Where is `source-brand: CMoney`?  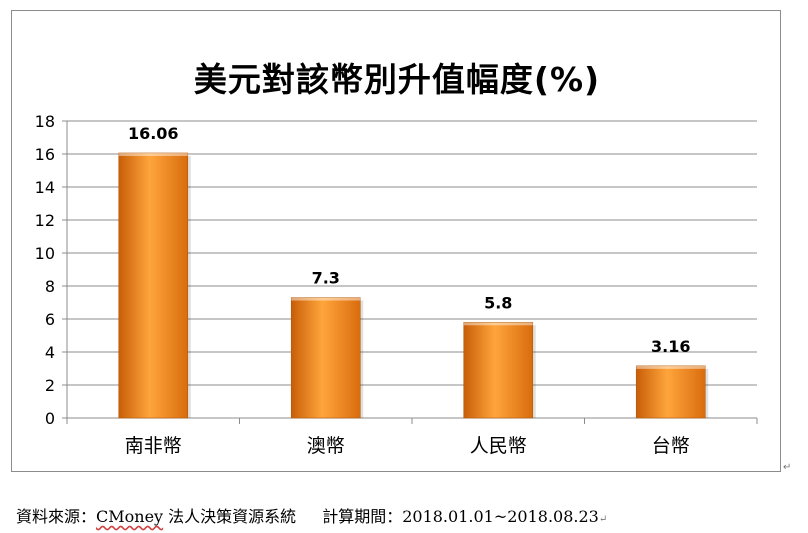
source-brand: CMoney is located at coordinates (130, 516).